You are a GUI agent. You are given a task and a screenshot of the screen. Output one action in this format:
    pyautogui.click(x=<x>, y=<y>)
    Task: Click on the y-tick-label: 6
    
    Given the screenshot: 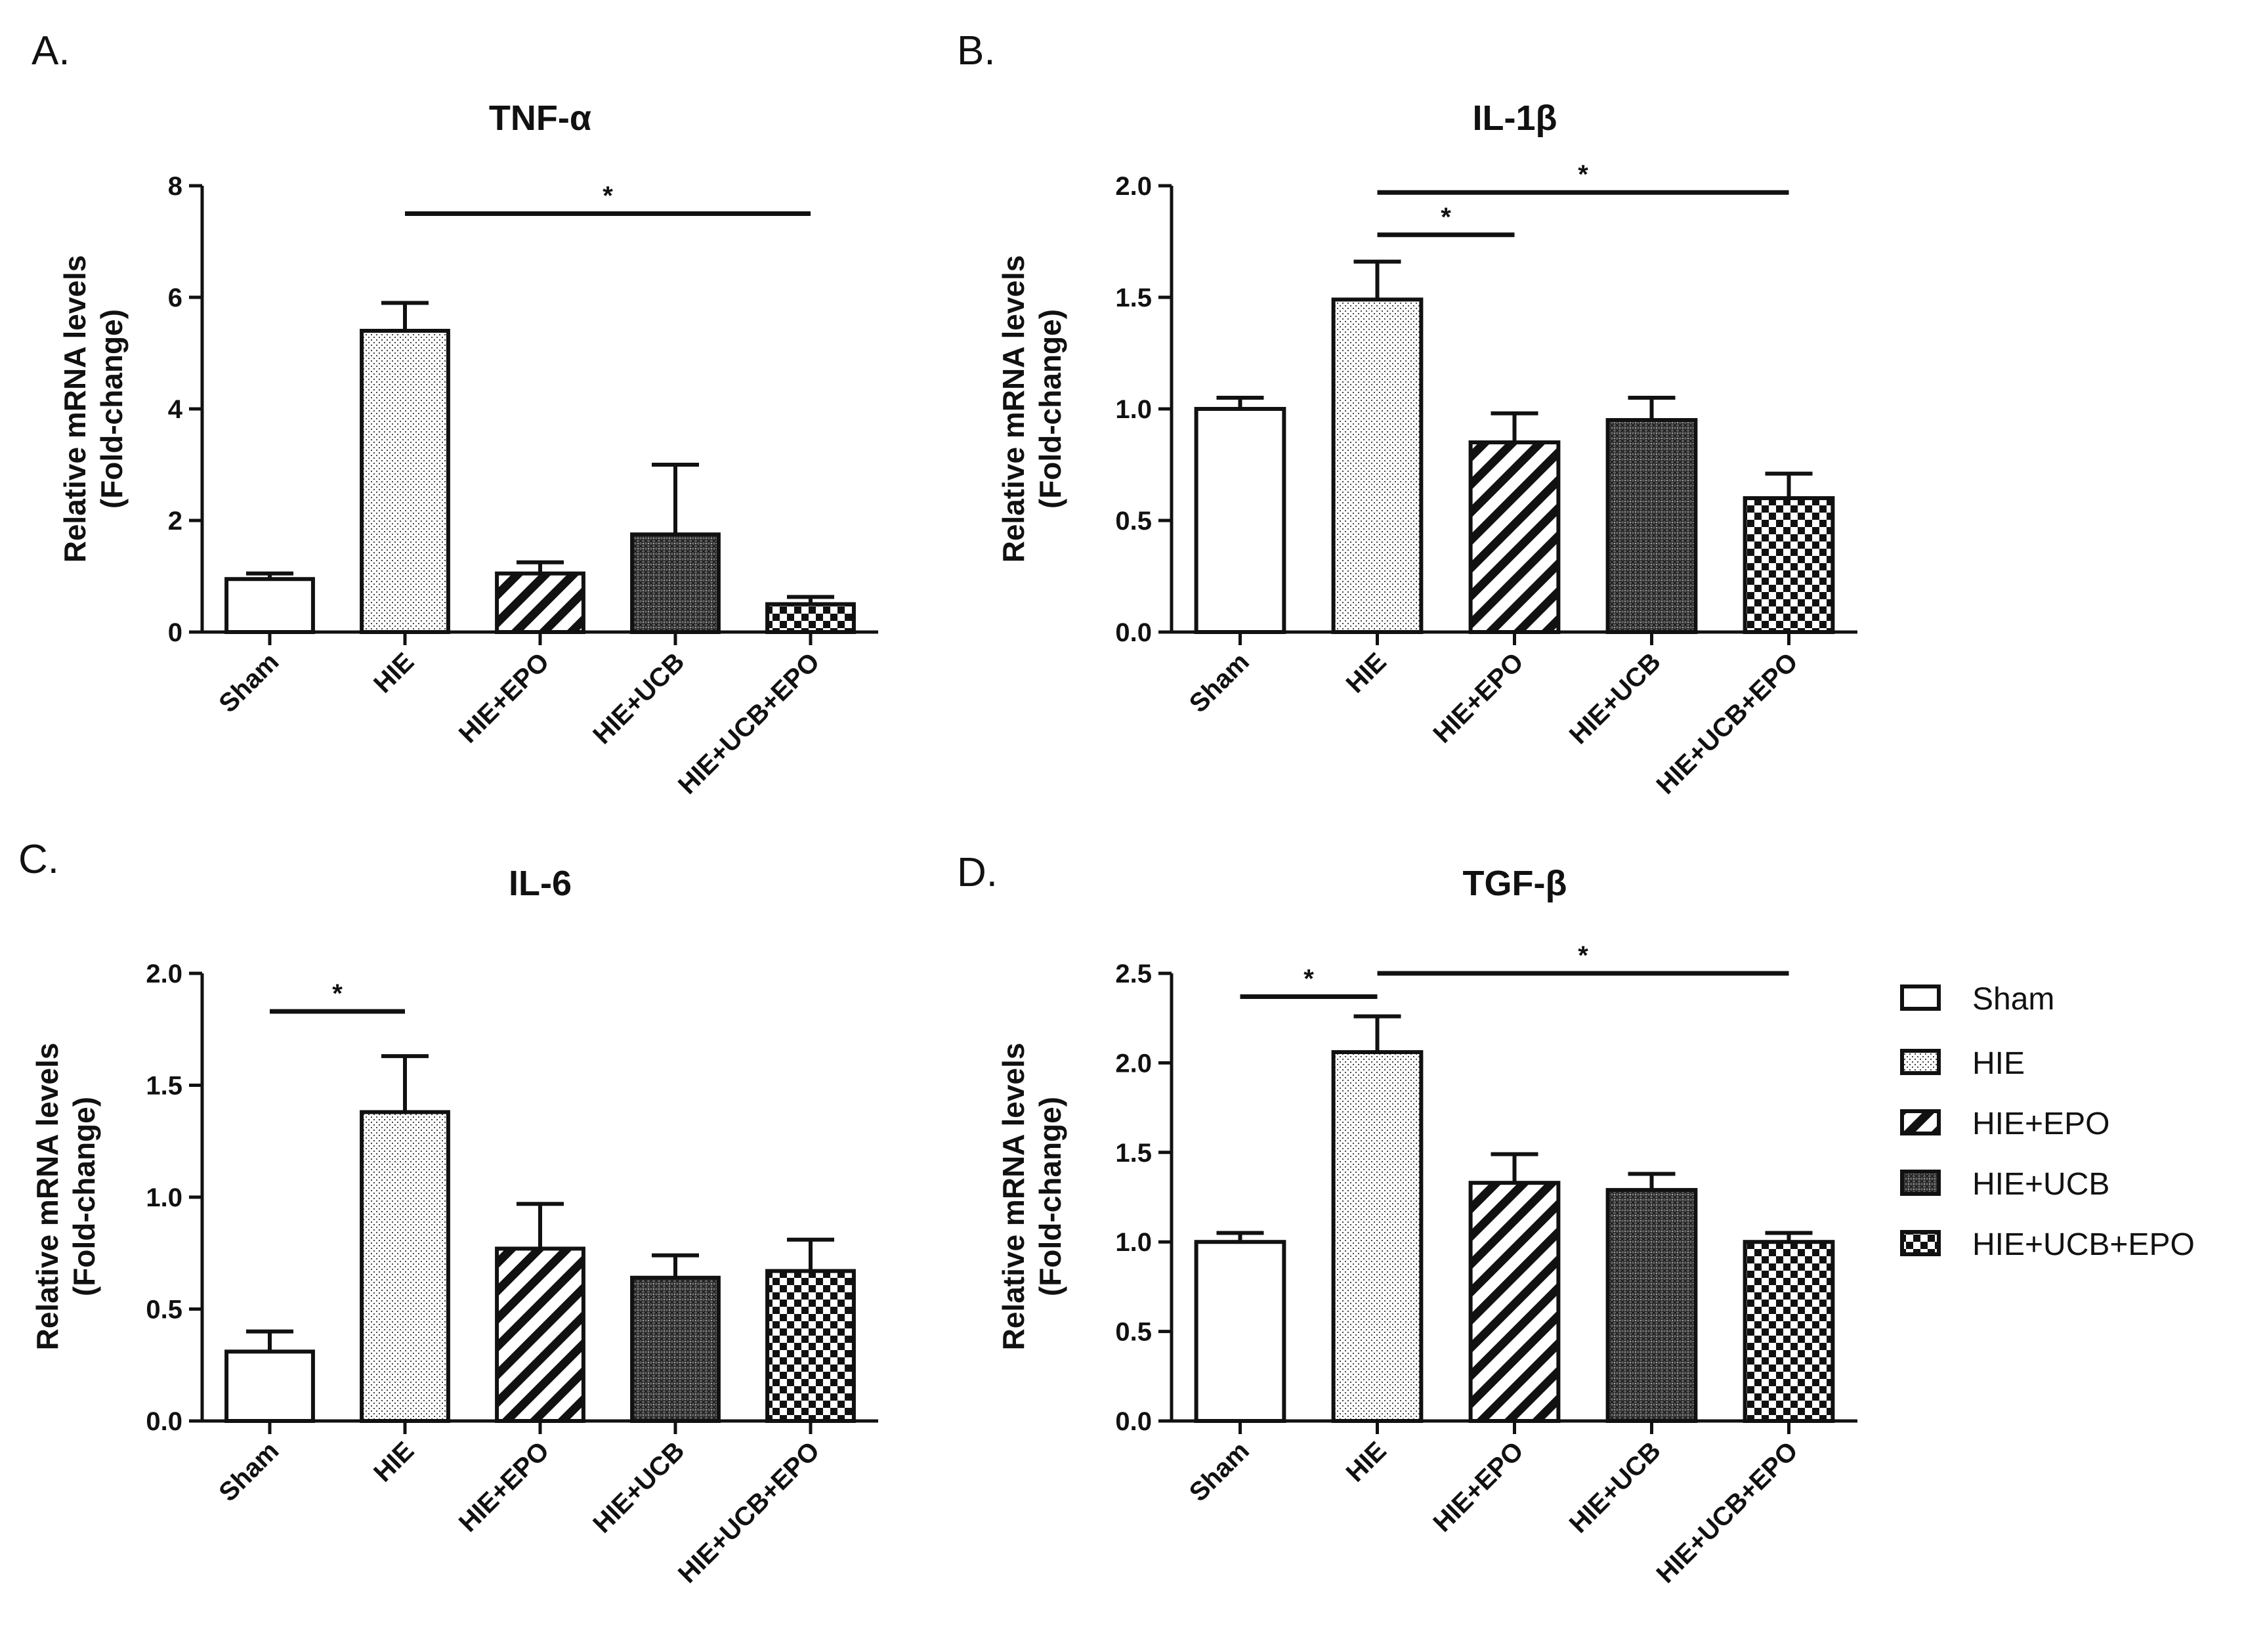 What is the action you would take?
    pyautogui.click(x=175, y=298)
    